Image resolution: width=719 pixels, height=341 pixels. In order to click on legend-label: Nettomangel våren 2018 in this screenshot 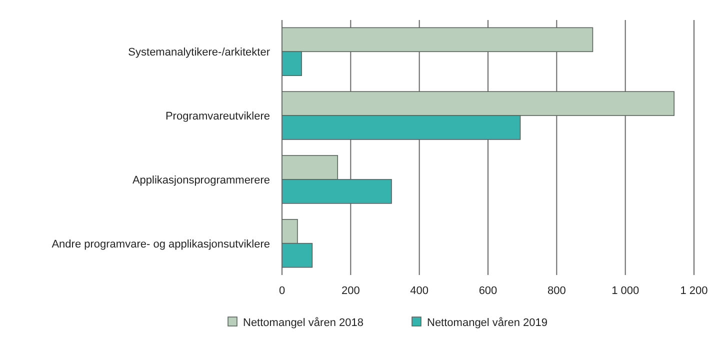, I will do `click(303, 323)`.